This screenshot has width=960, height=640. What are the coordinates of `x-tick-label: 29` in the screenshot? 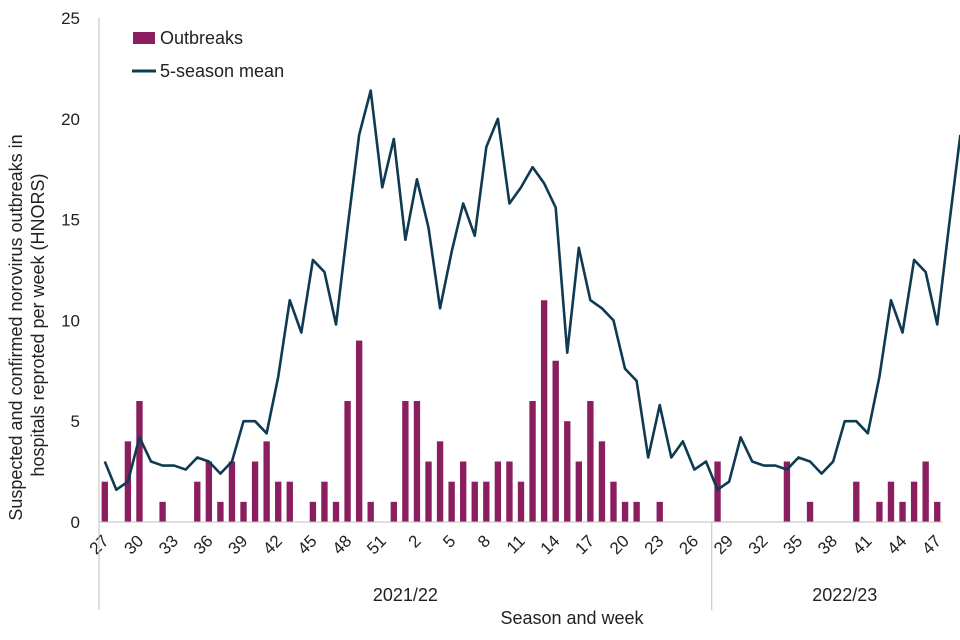 It's located at (723, 544).